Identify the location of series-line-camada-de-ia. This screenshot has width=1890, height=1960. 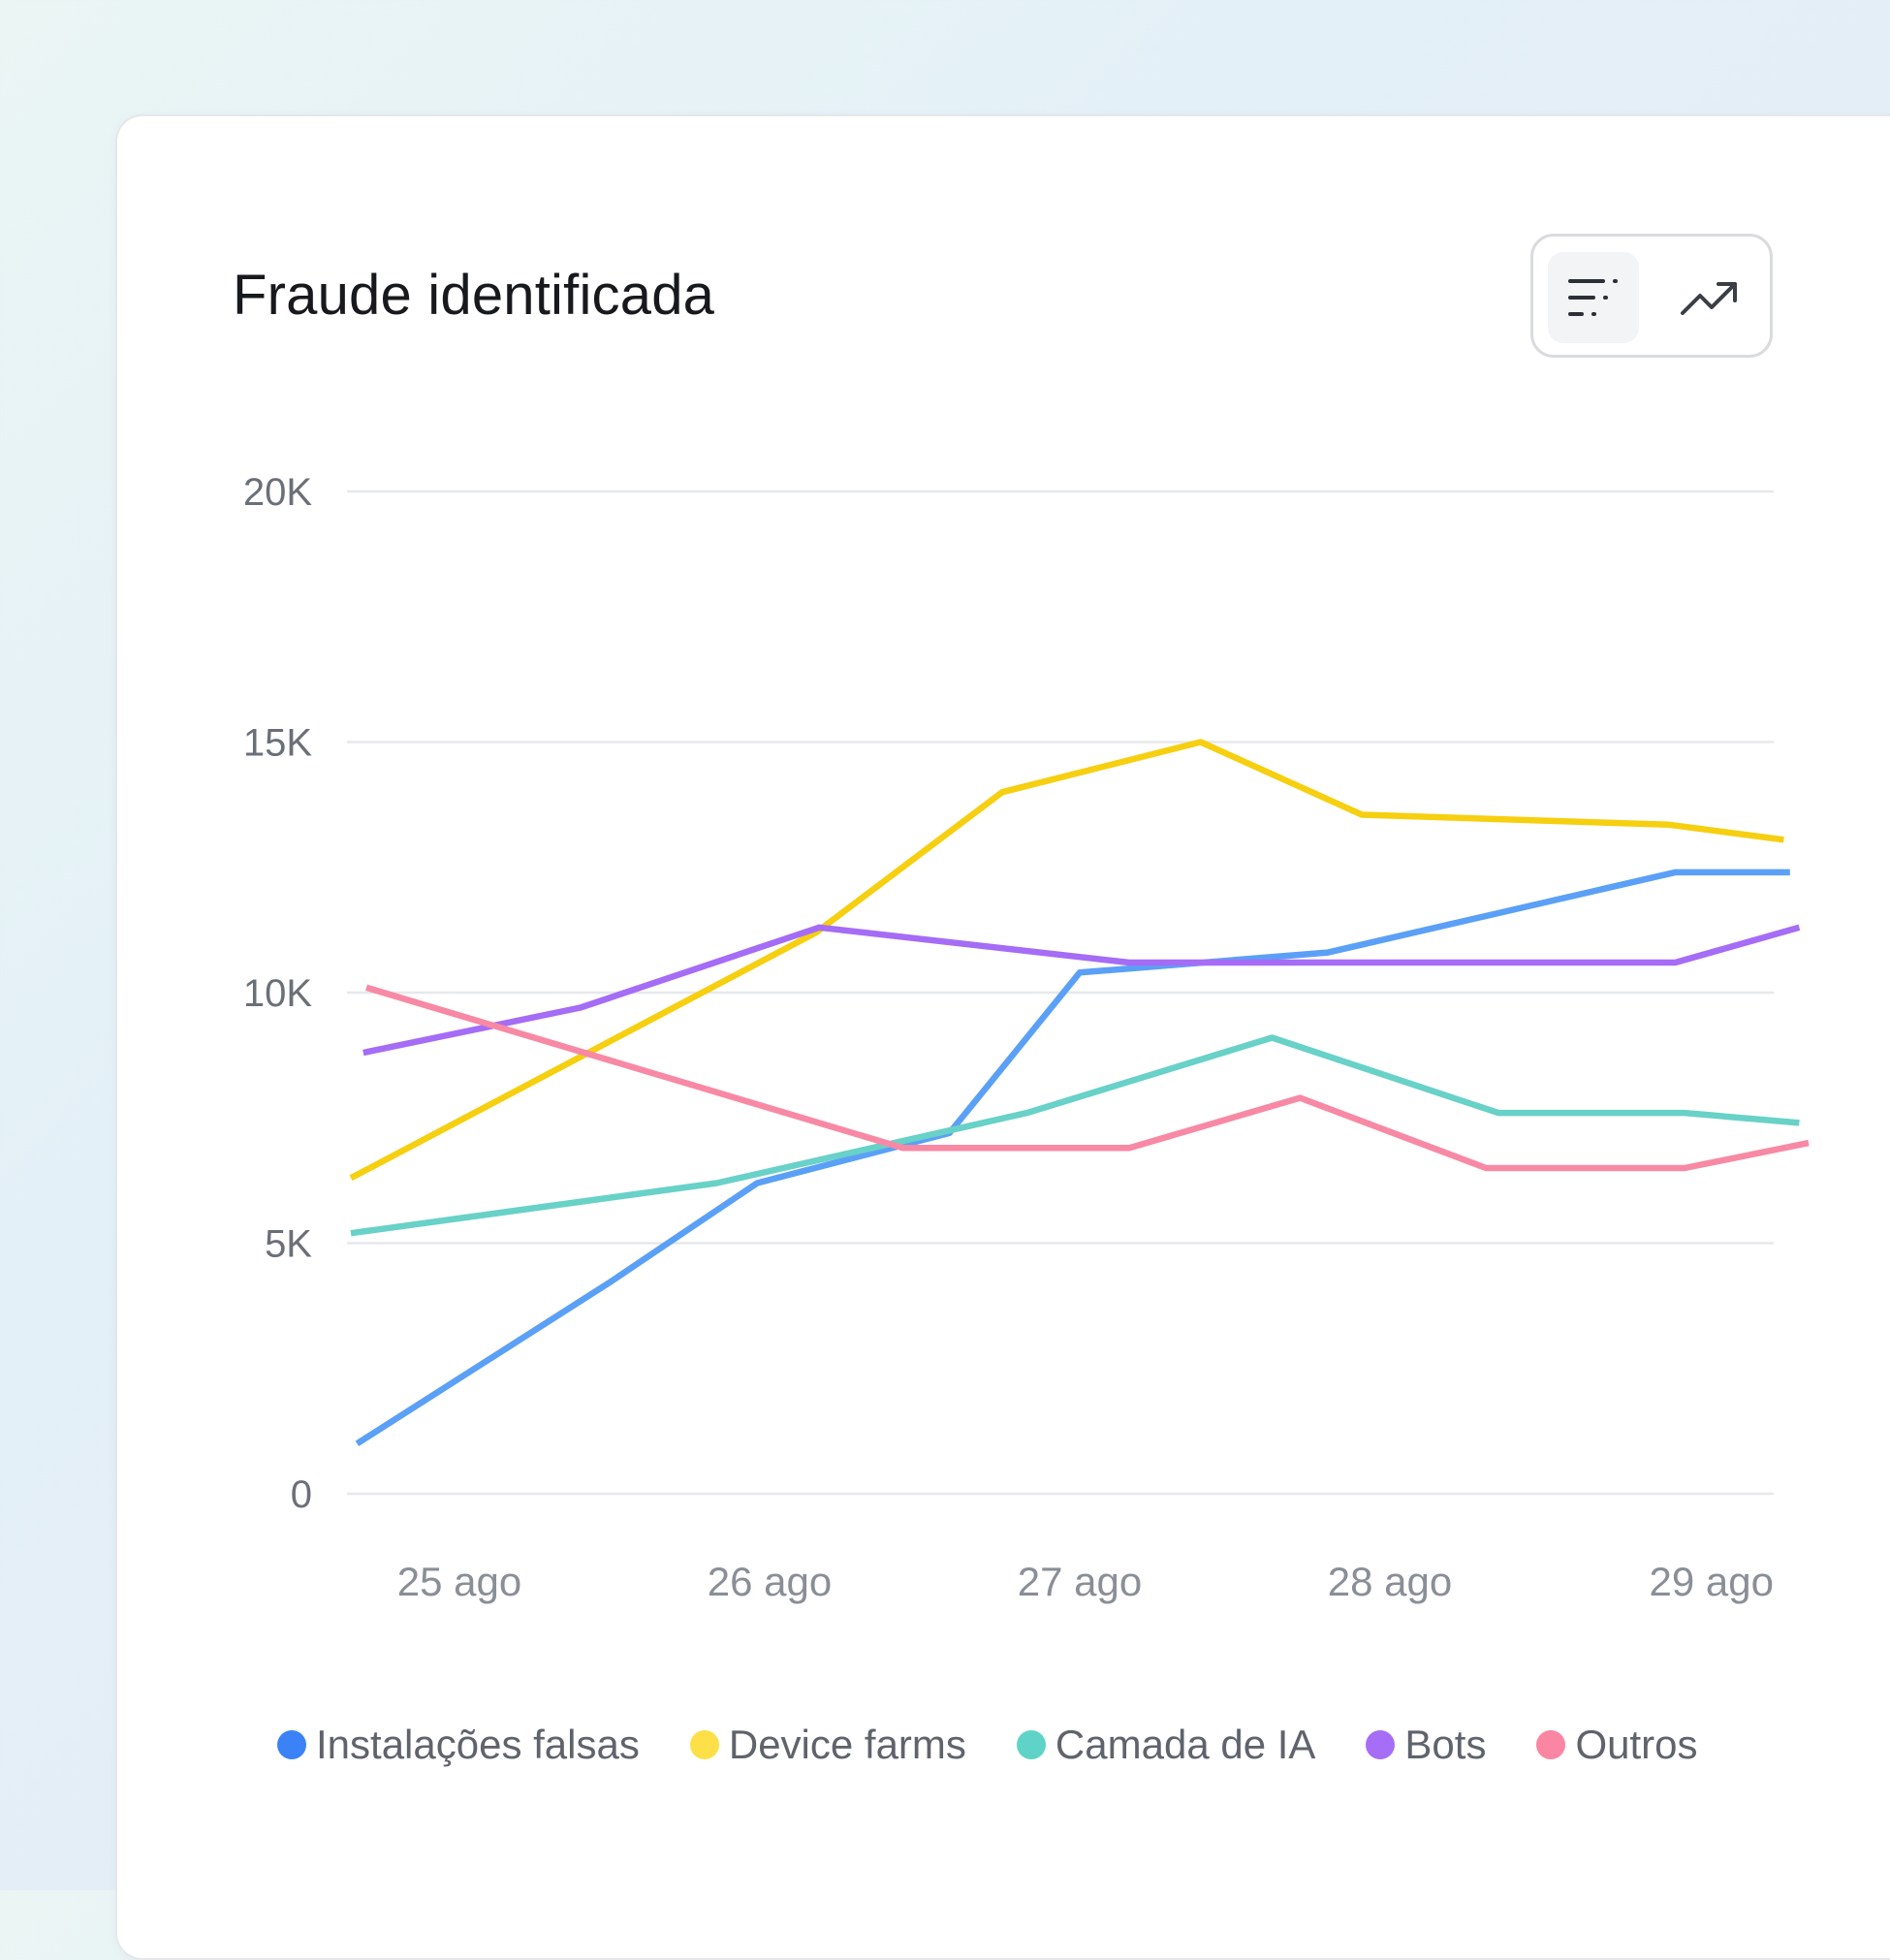
(1075, 1135).